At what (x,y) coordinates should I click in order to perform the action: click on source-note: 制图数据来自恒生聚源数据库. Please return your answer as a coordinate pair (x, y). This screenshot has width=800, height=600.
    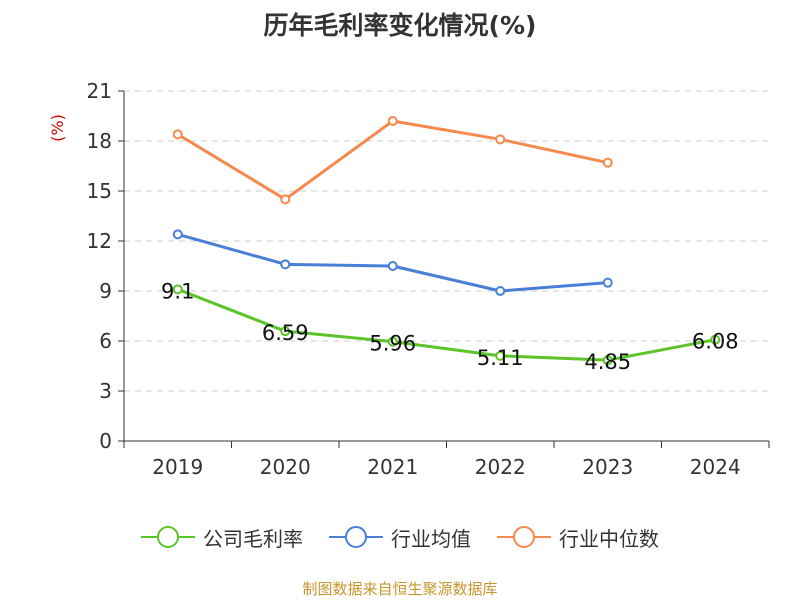
    Looking at the image, I should click on (400, 589).